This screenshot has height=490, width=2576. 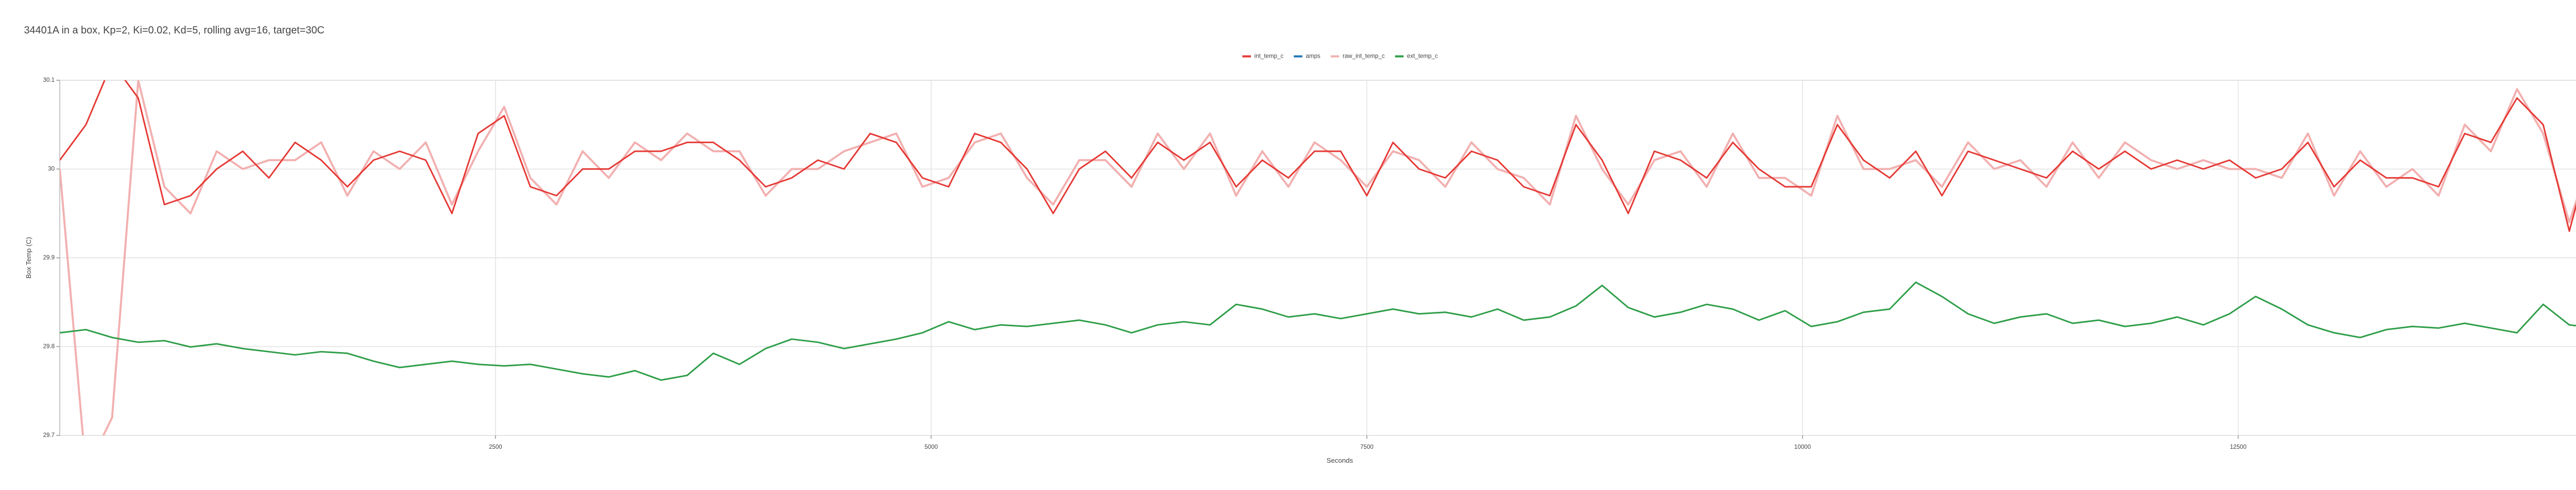 What do you see at coordinates (1340, 460) in the screenshot?
I see `x-axis-label: Seconds` at bounding box center [1340, 460].